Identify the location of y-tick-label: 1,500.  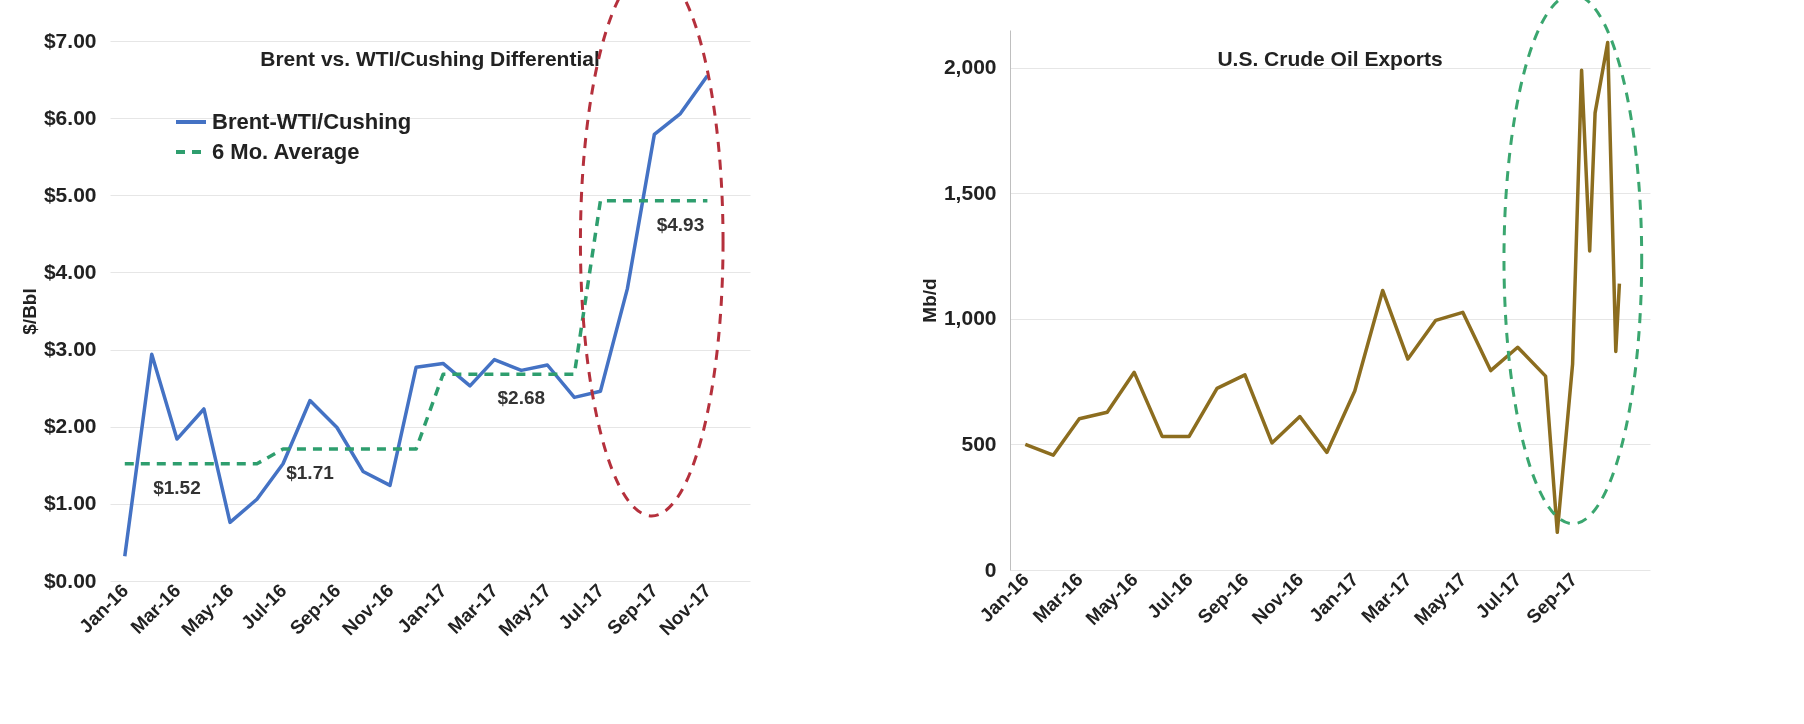
(970, 192).